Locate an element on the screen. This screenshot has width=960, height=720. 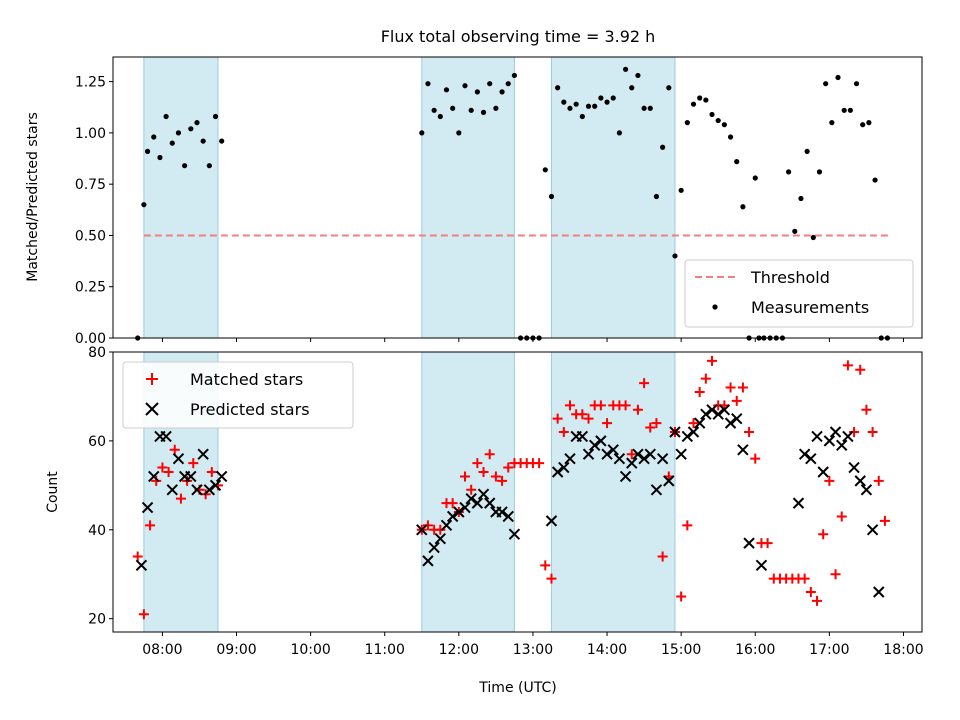
legend-threshold-label: Threshold is located at coordinates (790, 277).